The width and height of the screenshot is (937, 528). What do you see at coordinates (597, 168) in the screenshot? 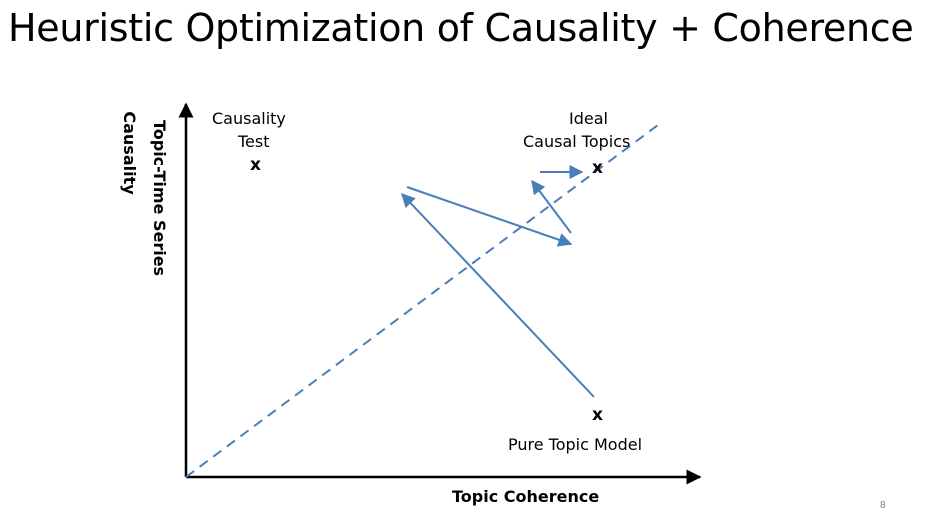
I see `ideal-x-mark: x` at bounding box center [597, 168].